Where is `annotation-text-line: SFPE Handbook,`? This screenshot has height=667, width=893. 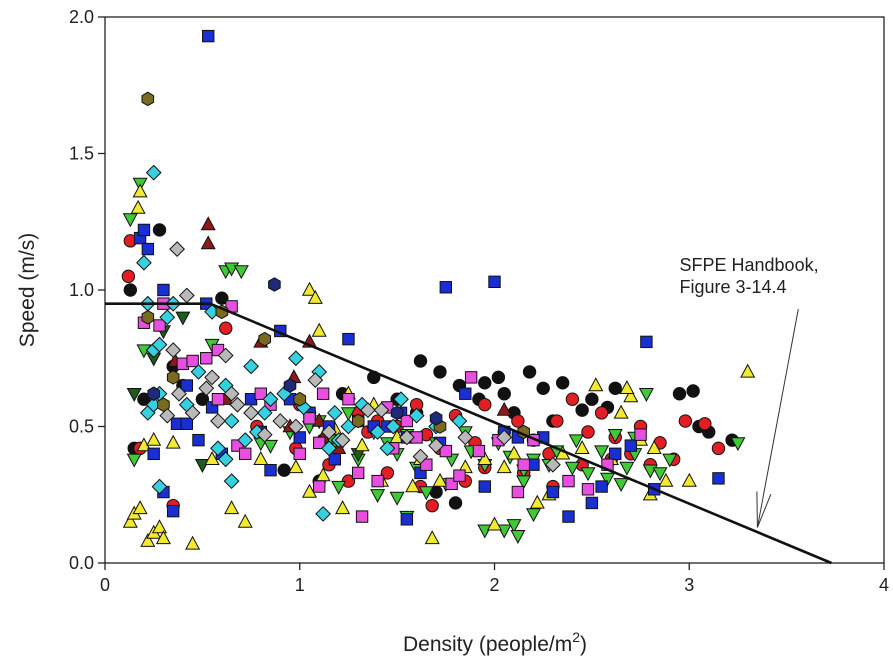 annotation-text-line: SFPE Handbook, is located at coordinates (749, 265).